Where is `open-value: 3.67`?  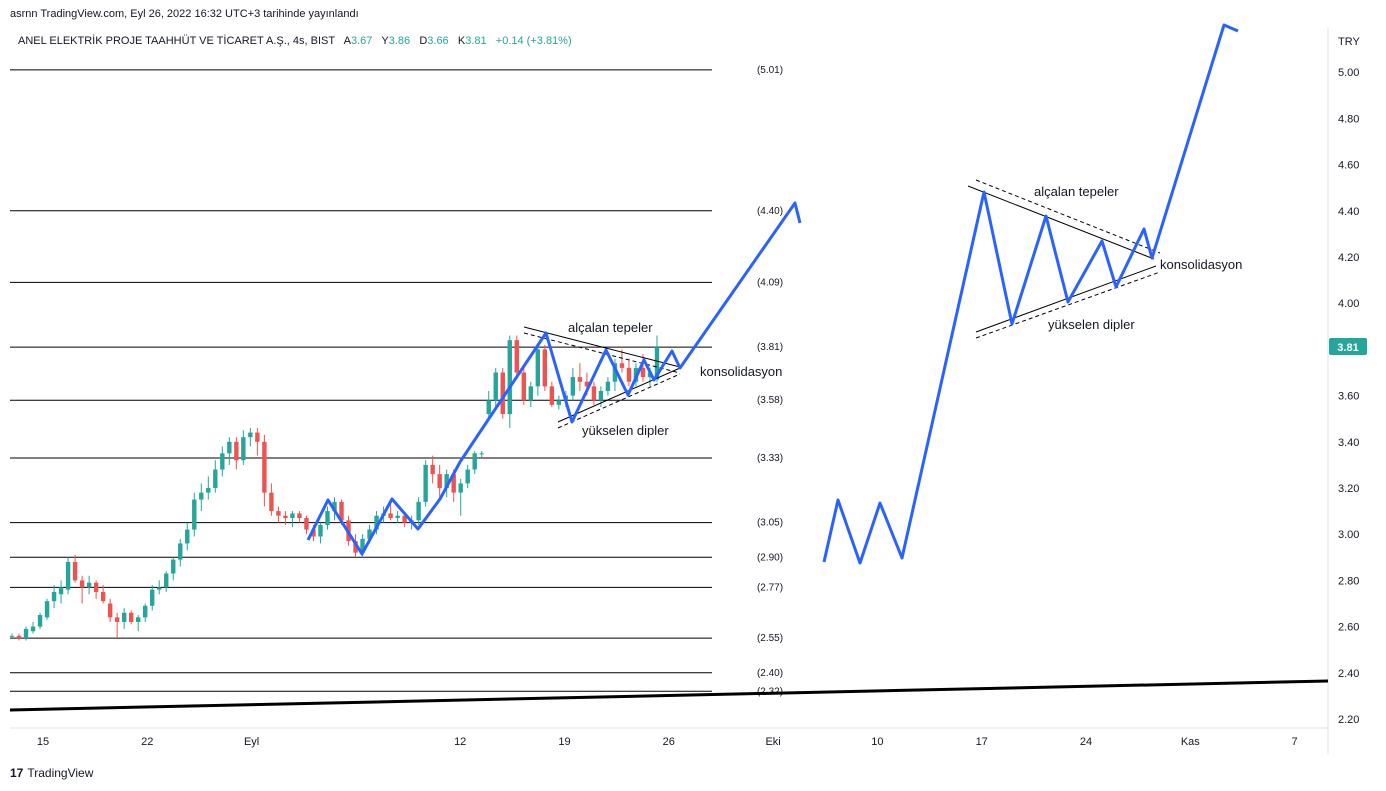
open-value: 3.67 is located at coordinates (361, 41).